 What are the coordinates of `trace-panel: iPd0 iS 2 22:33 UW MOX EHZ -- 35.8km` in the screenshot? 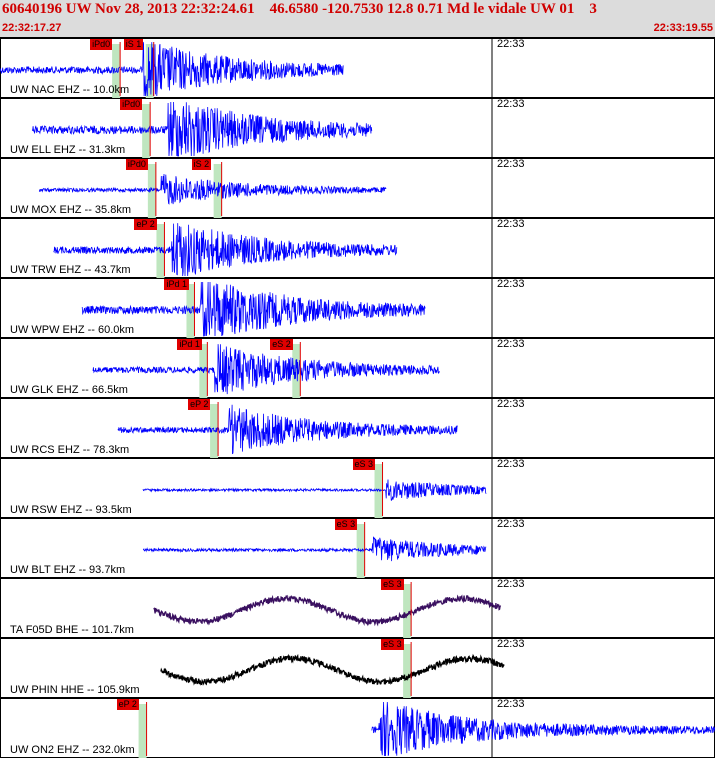 It's located at (357, 188).